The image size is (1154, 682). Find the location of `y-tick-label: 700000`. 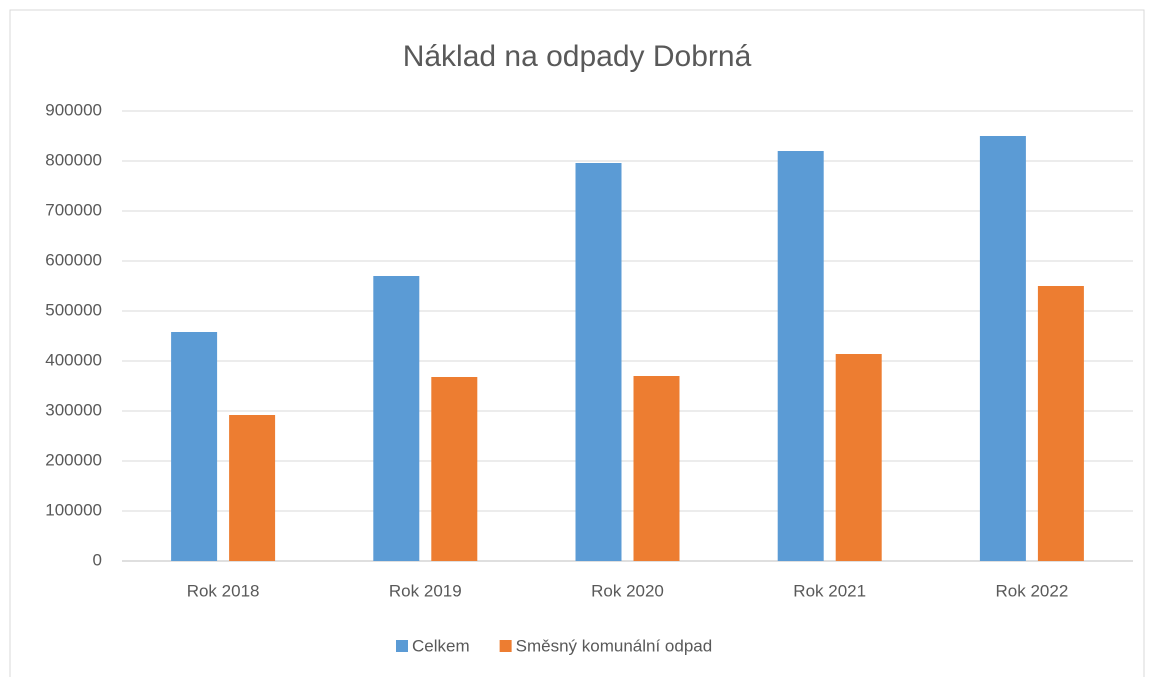

y-tick-label: 700000 is located at coordinates (73, 209).